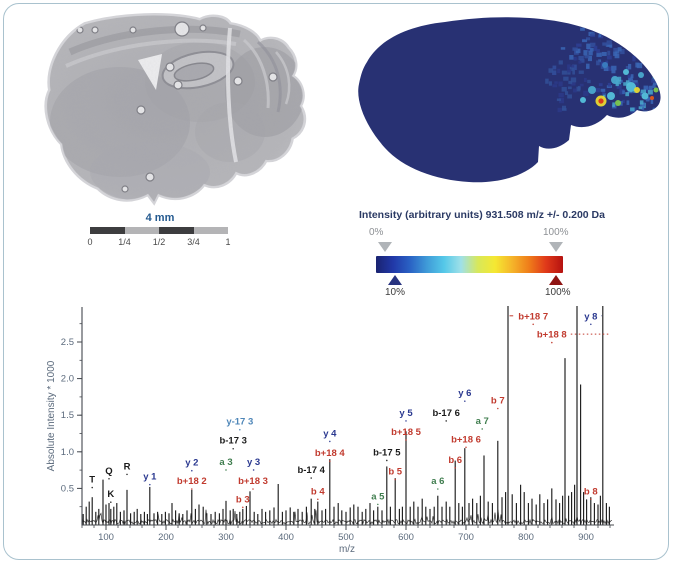 The width and height of the screenshot is (673, 564). Describe the element at coordinates (150, 477) in the screenshot. I see `peak-annotation: y 1` at that location.